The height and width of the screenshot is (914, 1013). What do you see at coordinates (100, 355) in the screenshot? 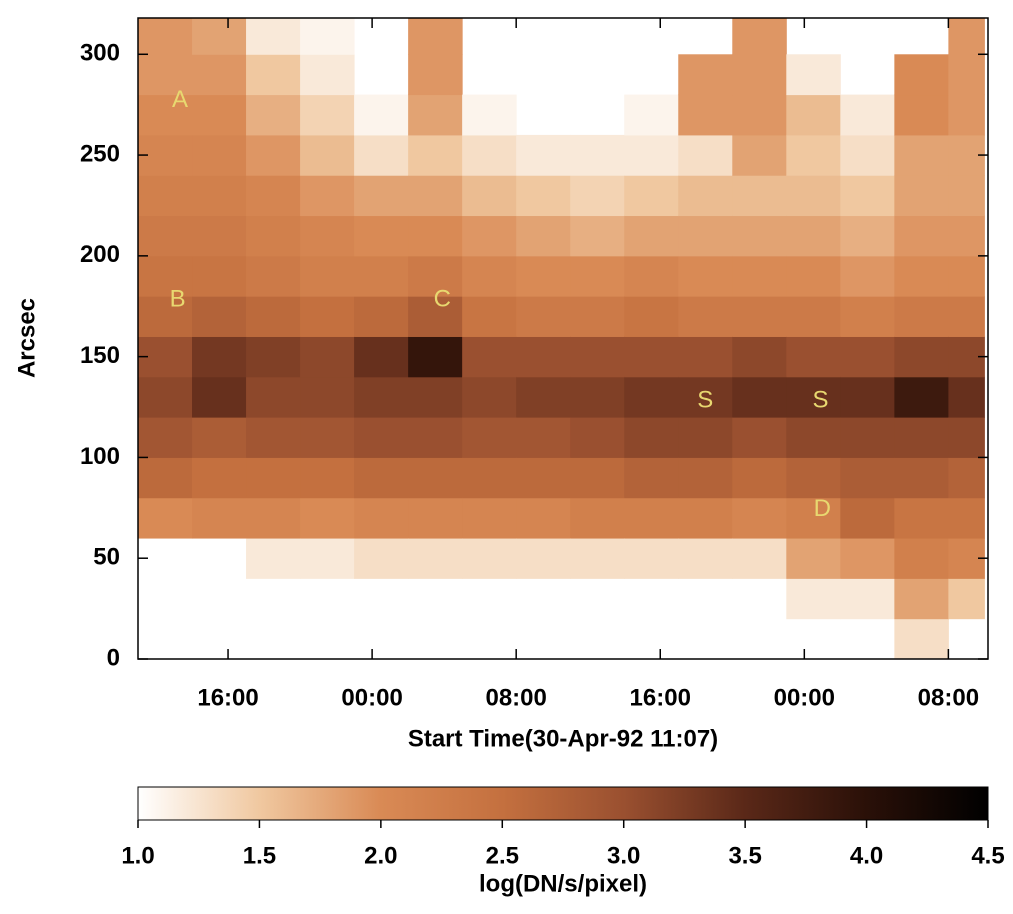
I see `y-tick-label: 150` at bounding box center [100, 355].